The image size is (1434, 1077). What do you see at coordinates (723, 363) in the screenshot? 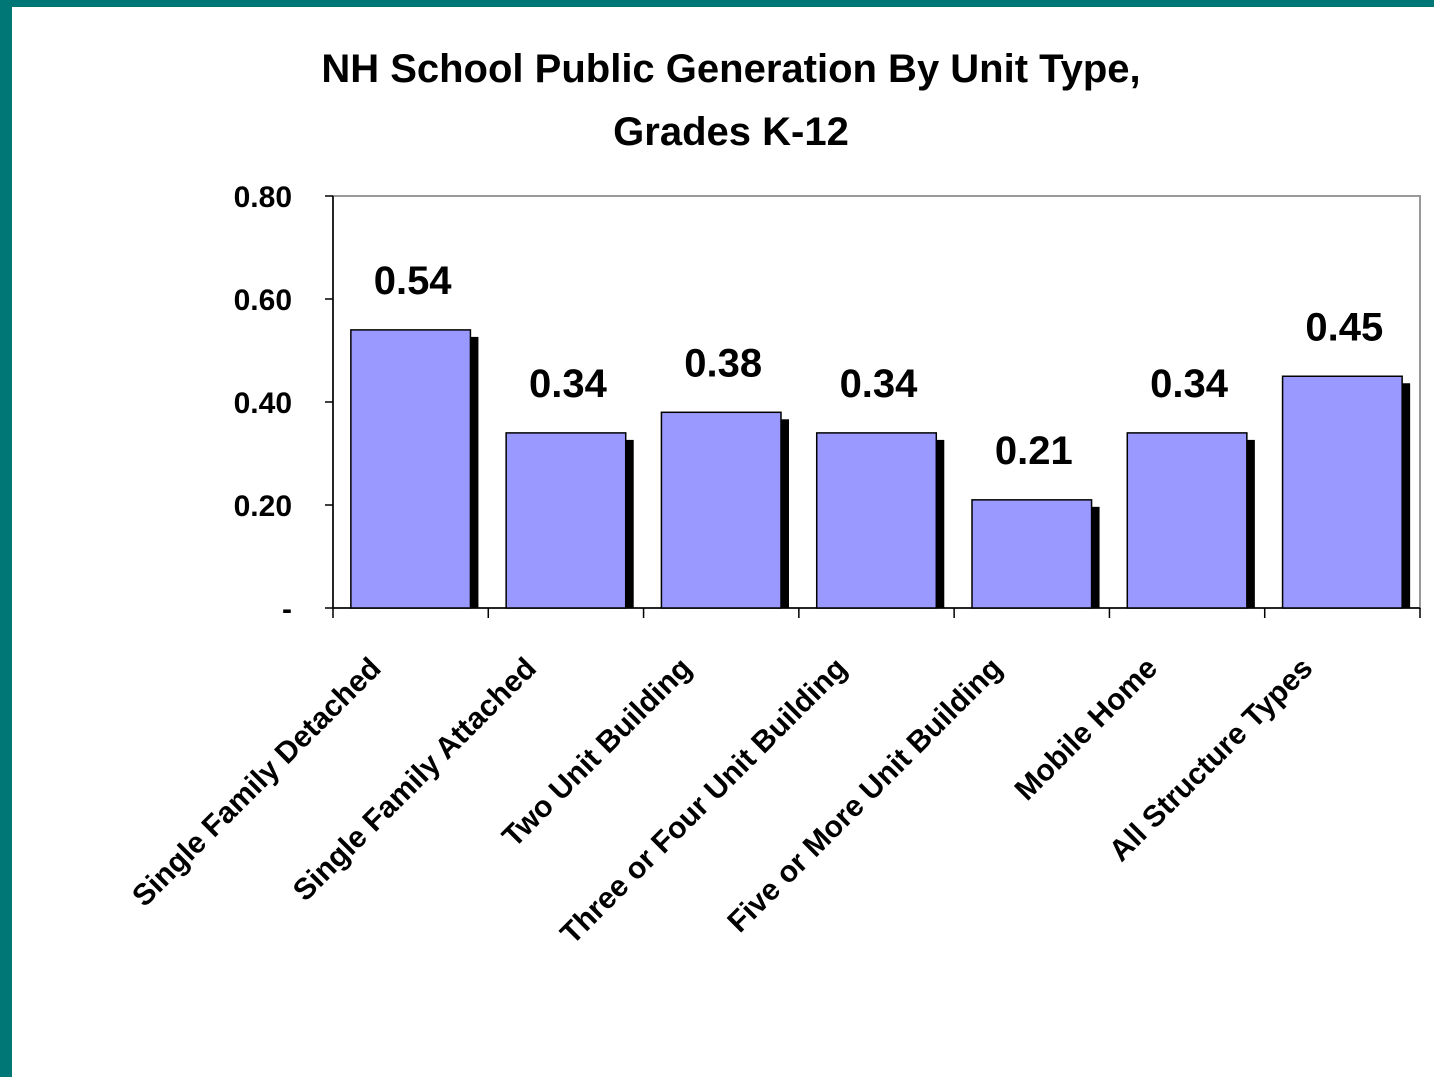
I see `value-label: 0.38` at bounding box center [723, 363].